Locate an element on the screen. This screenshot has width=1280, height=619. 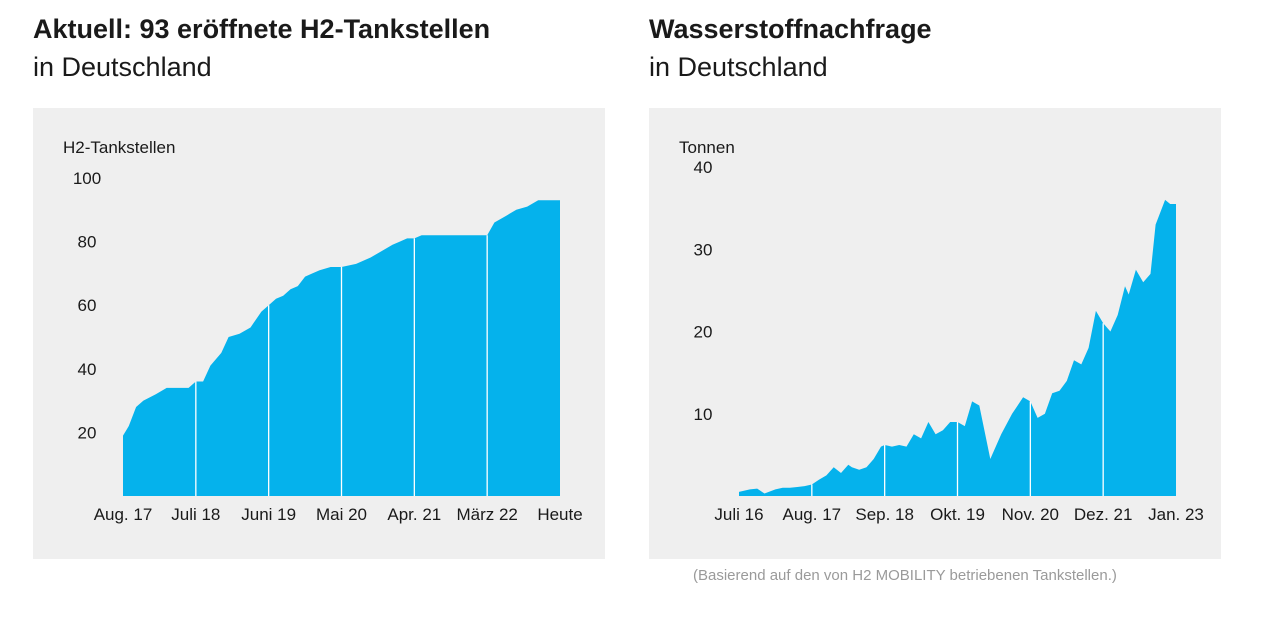
chart-title: Wasserstoffnachfrage is located at coordinates (790, 29).